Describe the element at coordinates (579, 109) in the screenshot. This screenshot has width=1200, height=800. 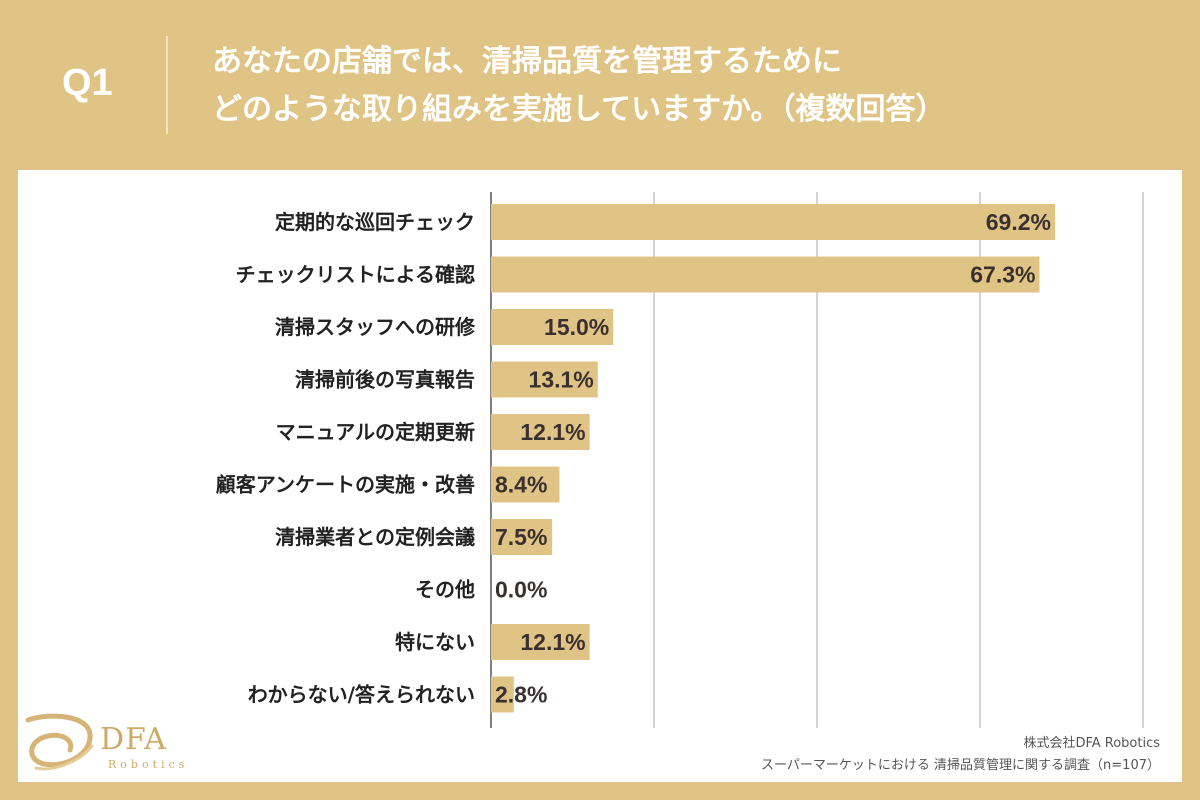
I see `question-title-line-2: どのような取り組みを実施していますか。（複数回答）` at that location.